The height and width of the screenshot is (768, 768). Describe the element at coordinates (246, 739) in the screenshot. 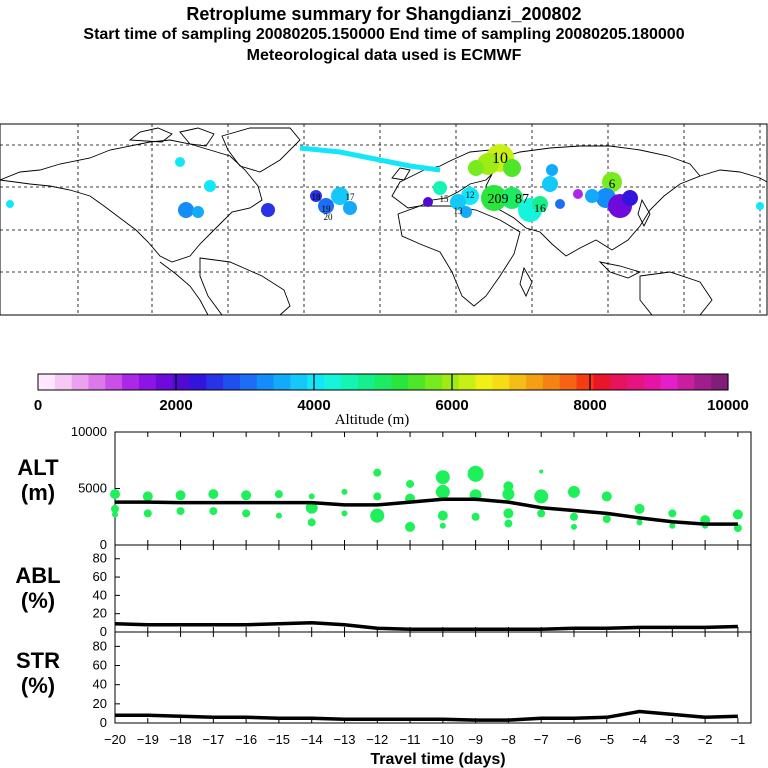

I see `x-tick-label: −16` at that location.